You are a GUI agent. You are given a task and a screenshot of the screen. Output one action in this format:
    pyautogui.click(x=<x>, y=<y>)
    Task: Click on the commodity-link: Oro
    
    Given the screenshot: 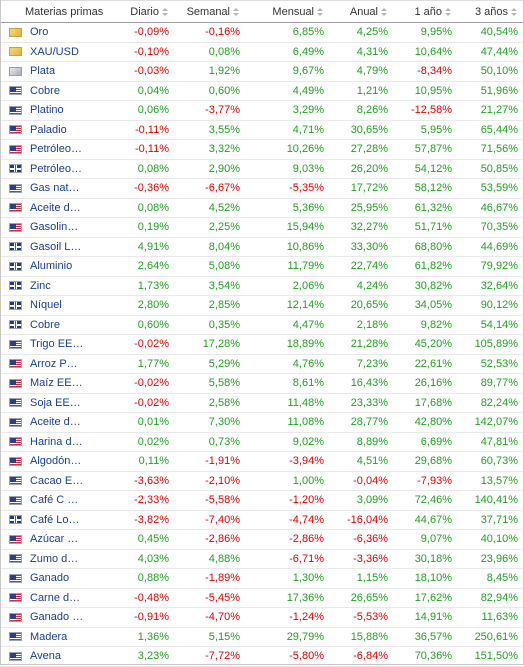 What is the action you would take?
    pyautogui.click(x=39, y=32)
    